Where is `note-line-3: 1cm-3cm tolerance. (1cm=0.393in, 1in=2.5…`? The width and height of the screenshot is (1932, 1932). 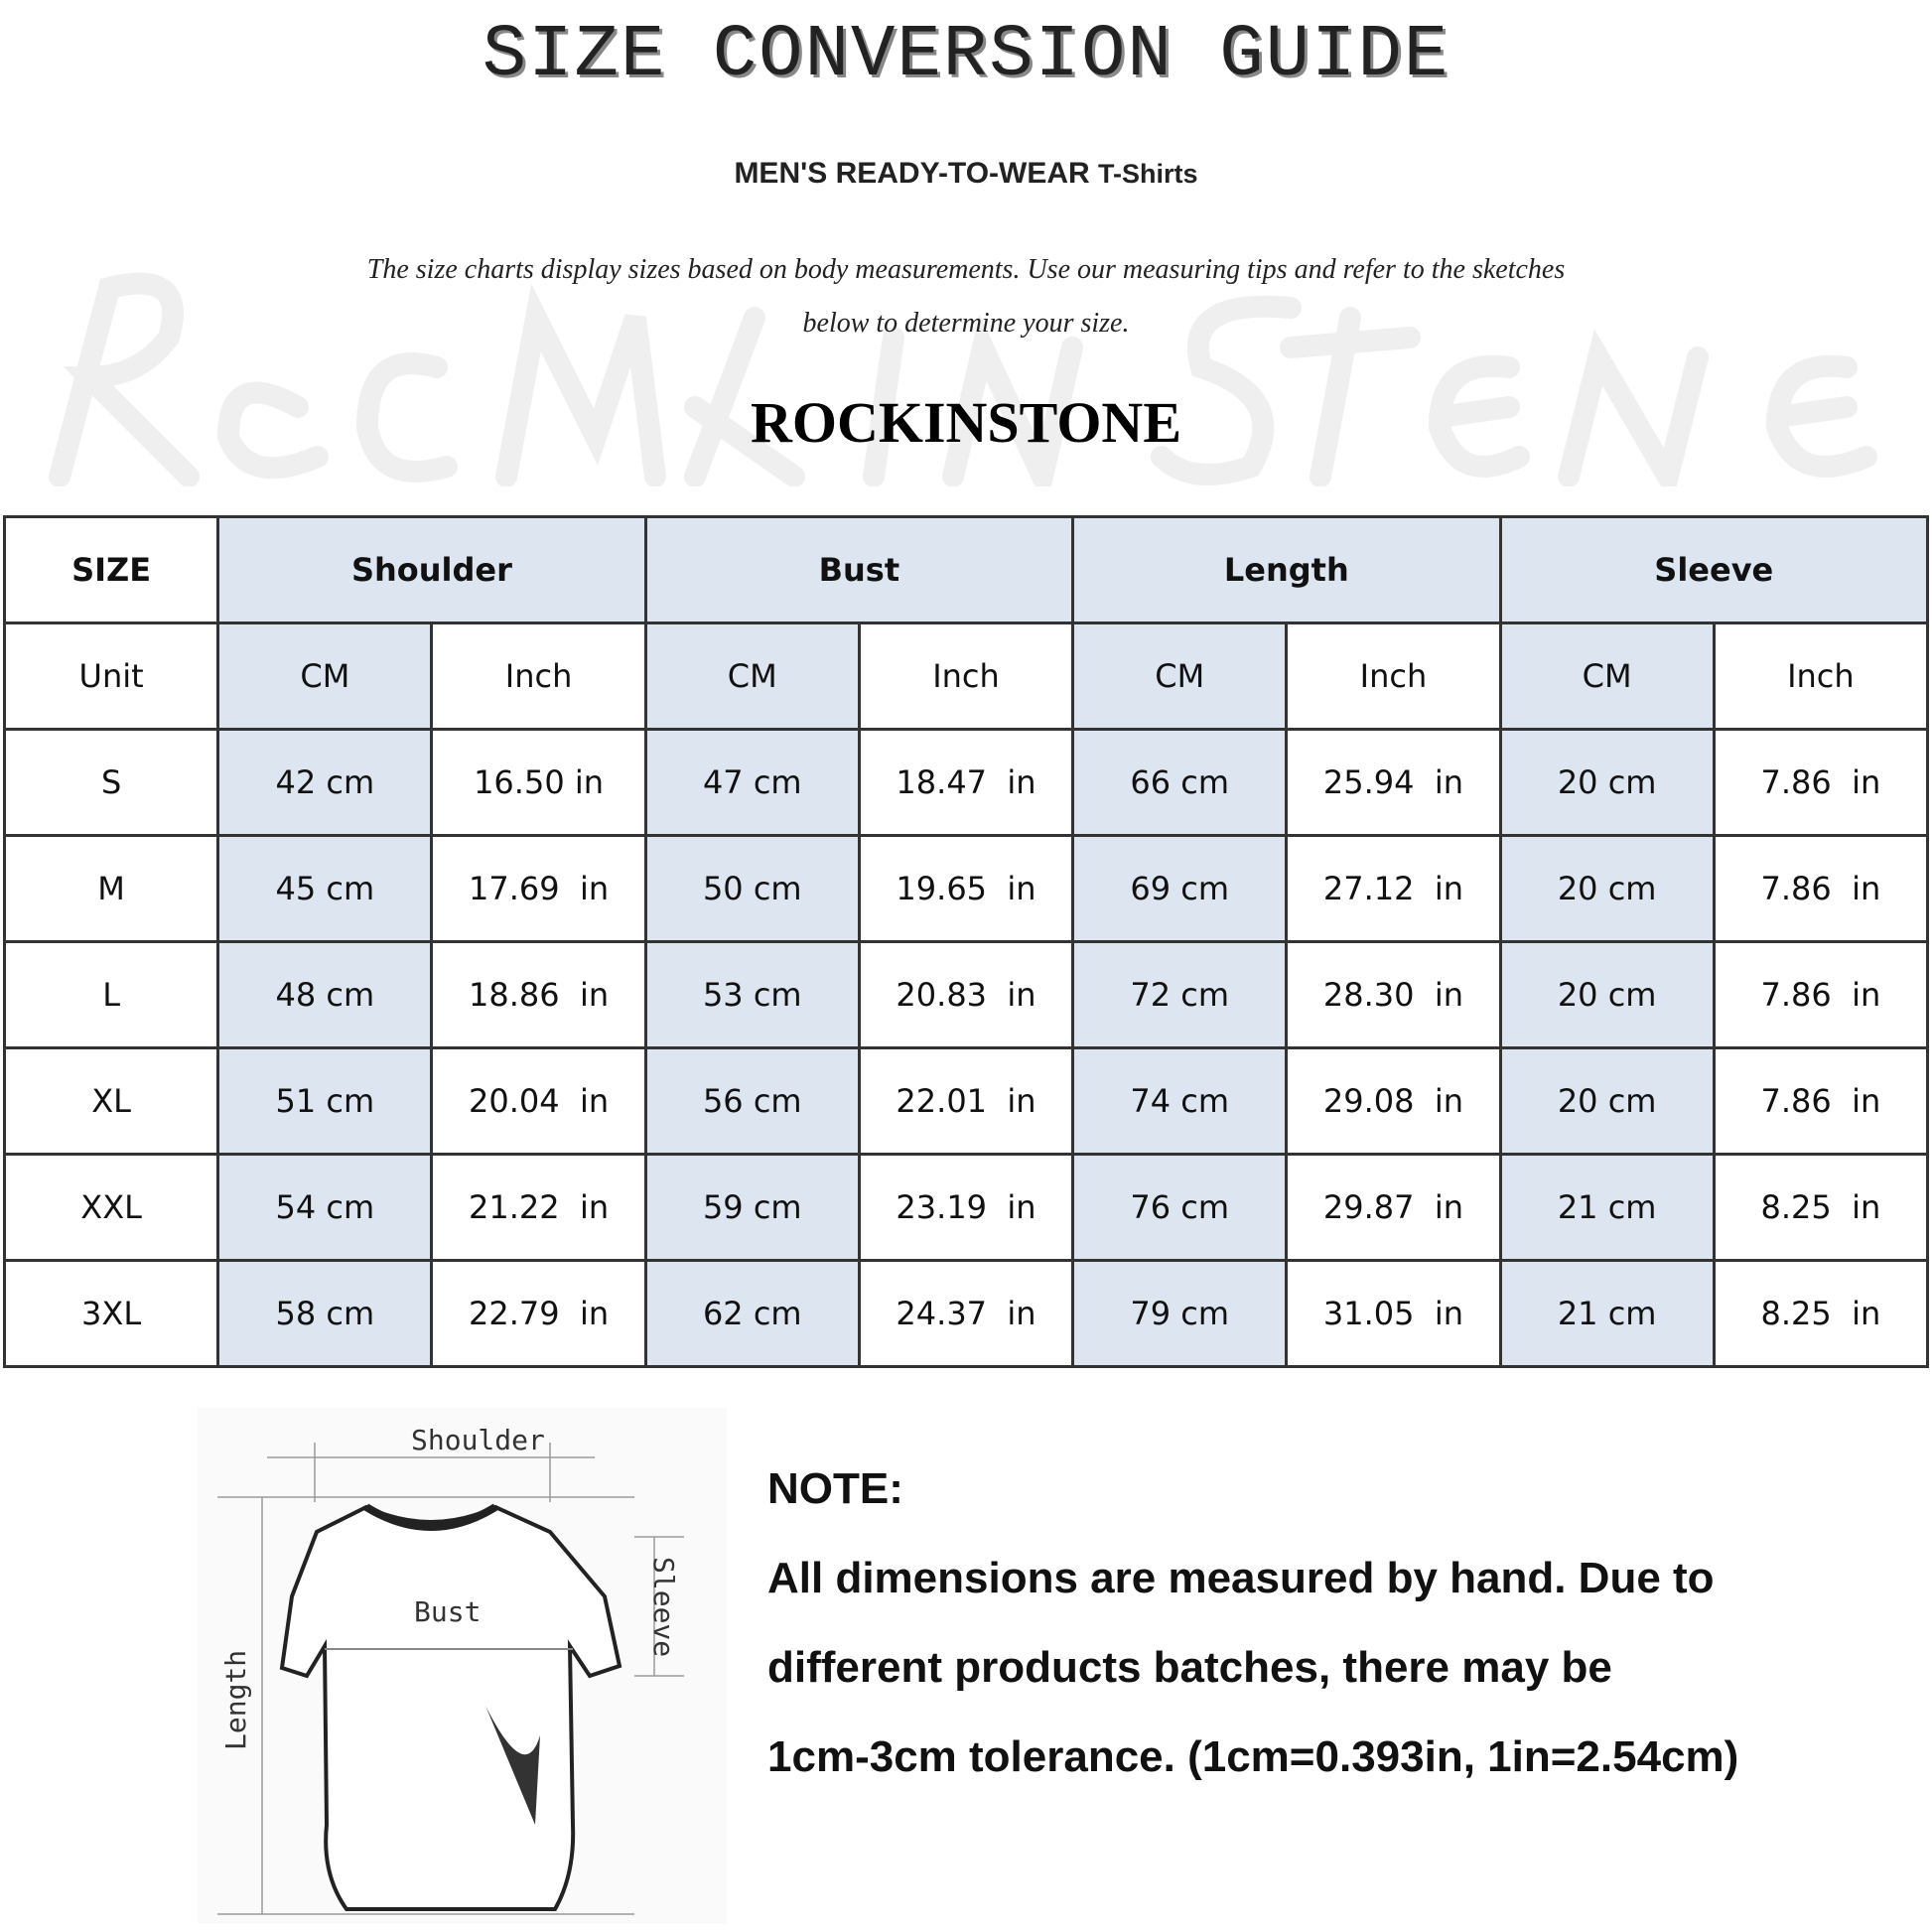 note-line-3: 1cm-3cm tolerance. (1cm=0.393in, 1in=2.5… is located at coordinates (1253, 1756).